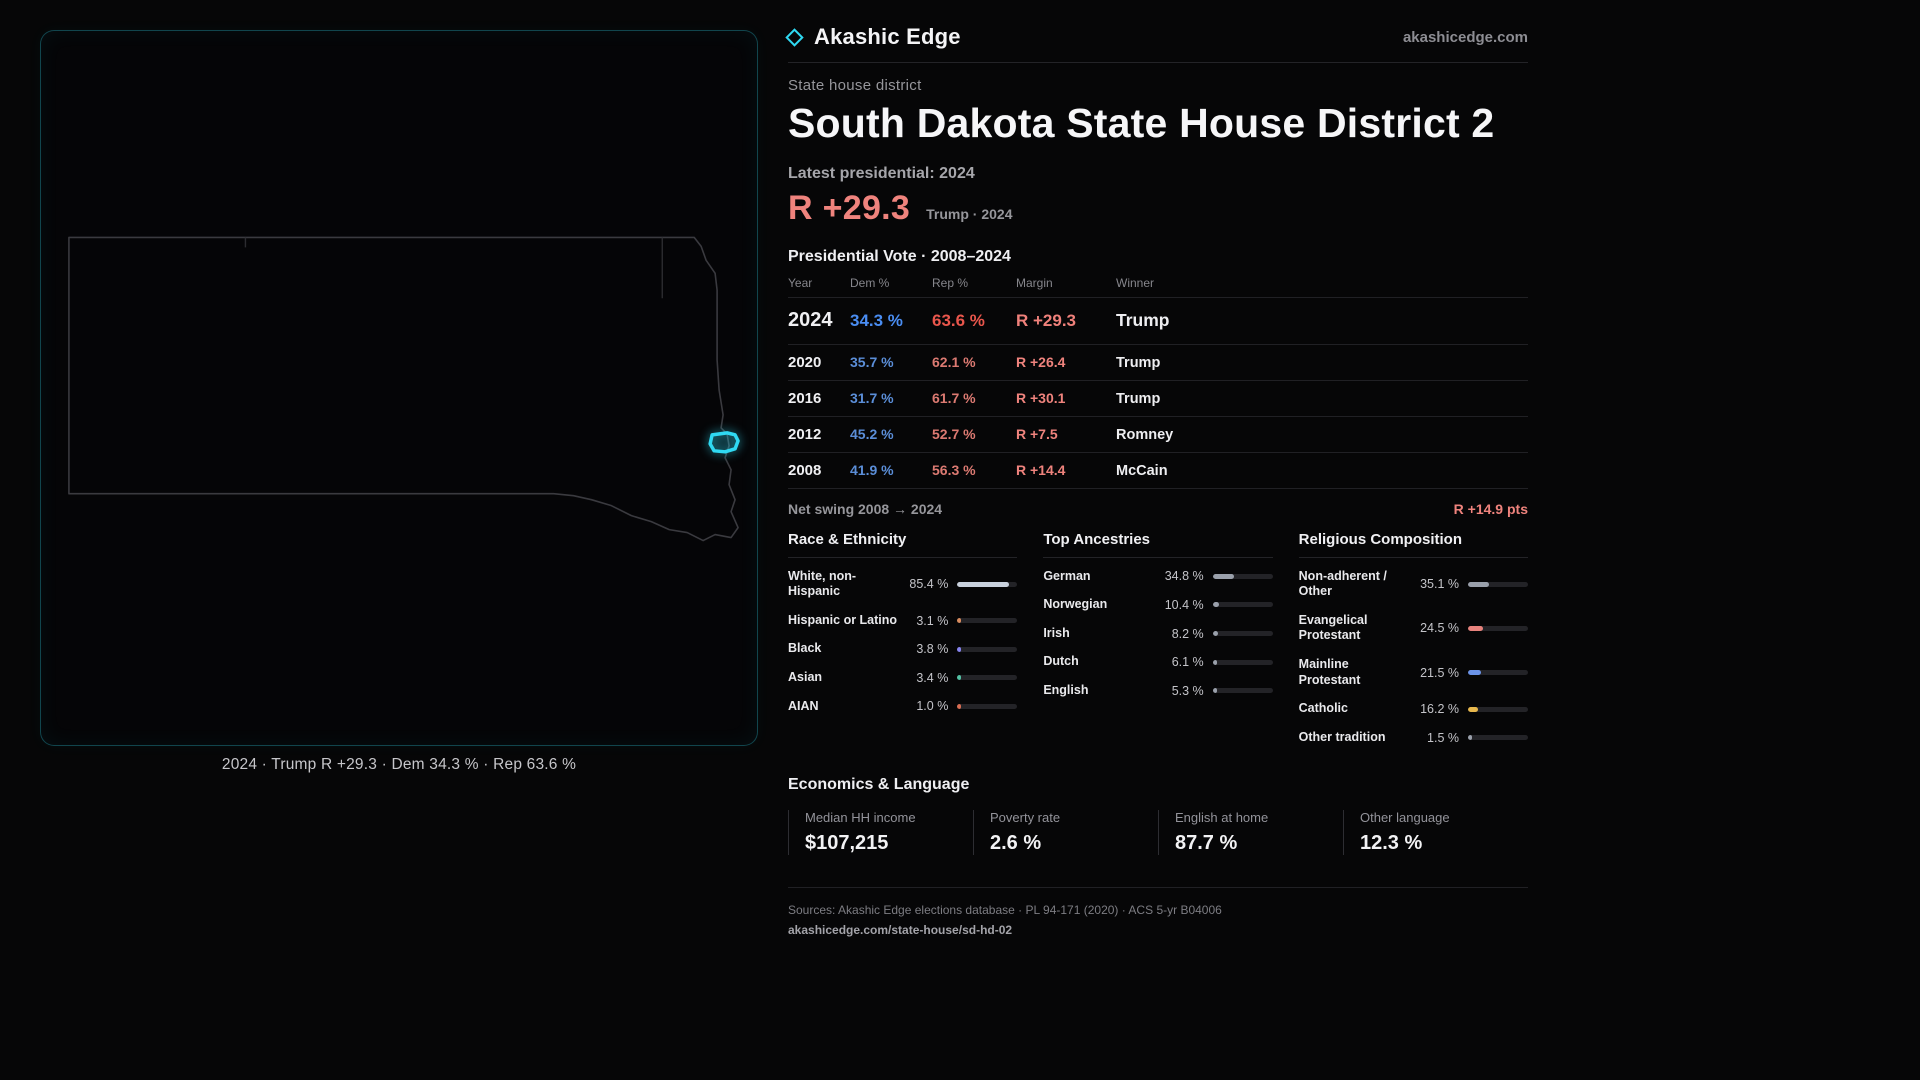 The image size is (1920, 1080). I want to click on demo-label: Black, so click(805, 648).